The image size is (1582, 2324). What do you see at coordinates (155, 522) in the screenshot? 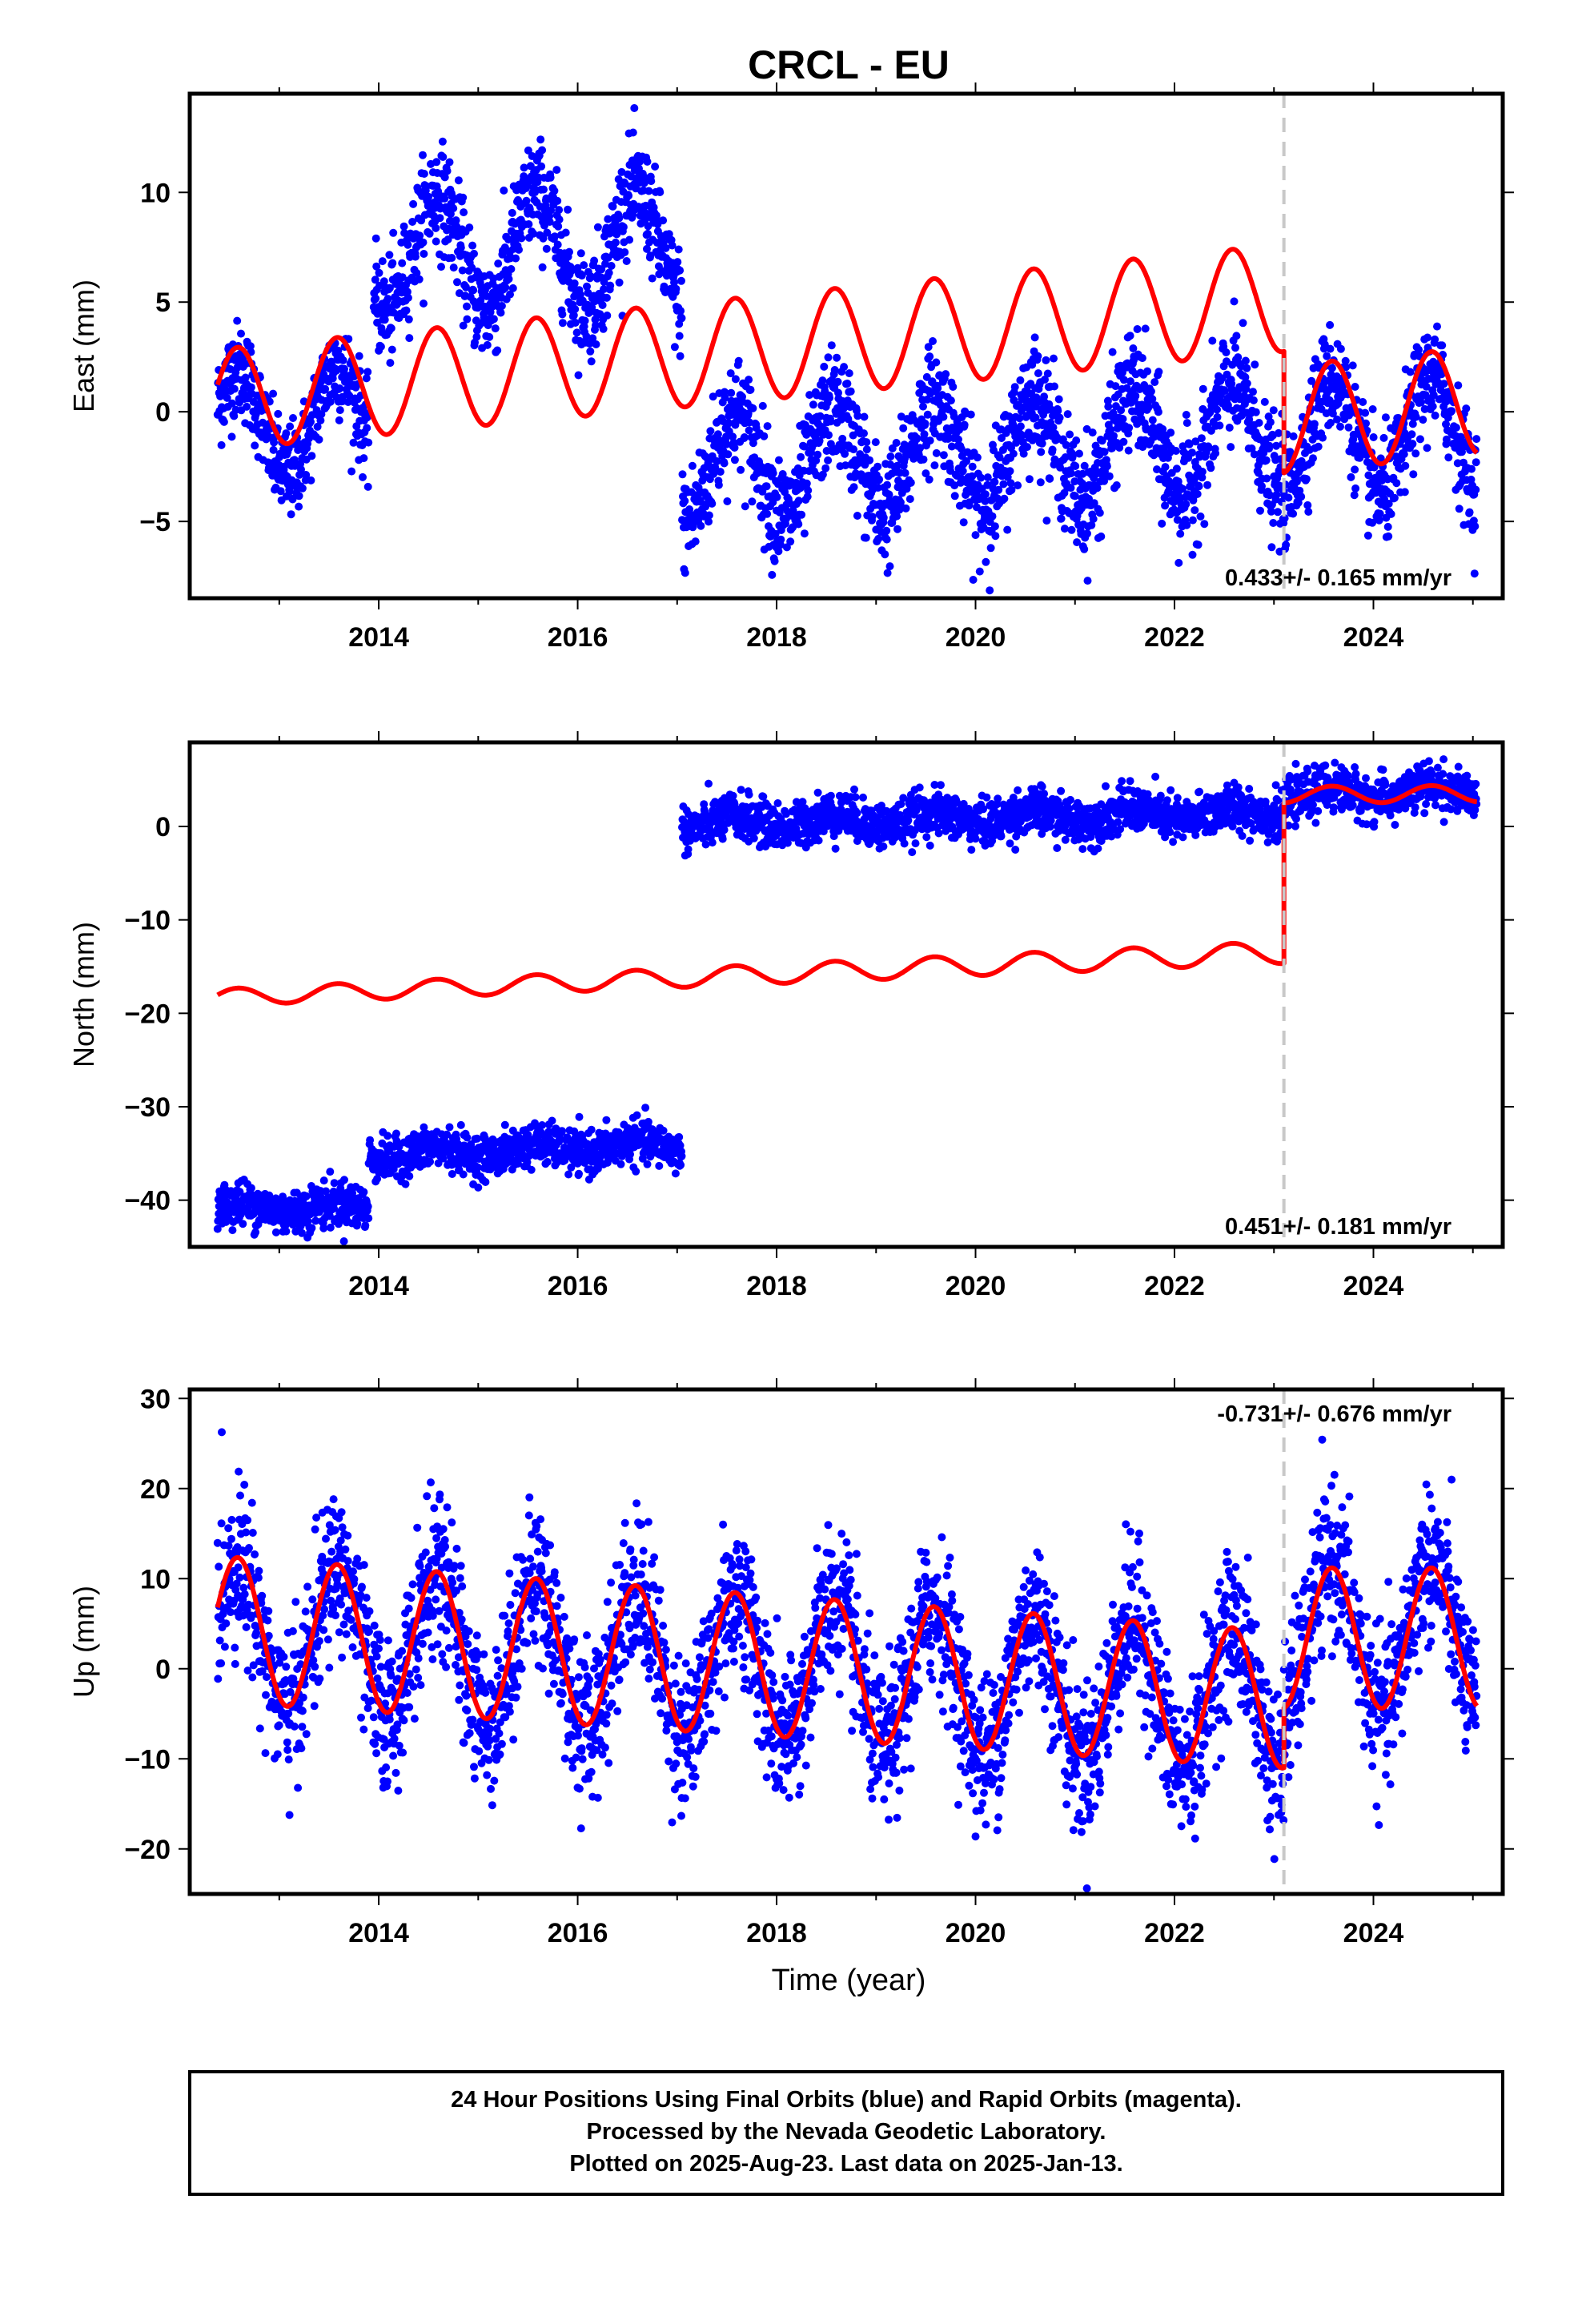
I see `y-tick-label: −5` at bounding box center [155, 522].